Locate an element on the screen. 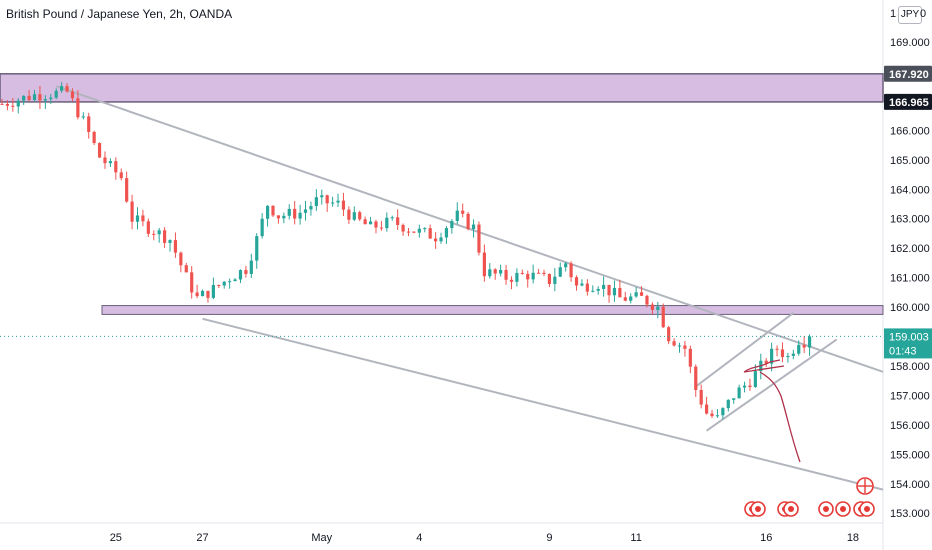 This screenshot has height=550, width=932. x-axis: 25 27 May 4 9 11 16 18 is located at coordinates (484, 538).